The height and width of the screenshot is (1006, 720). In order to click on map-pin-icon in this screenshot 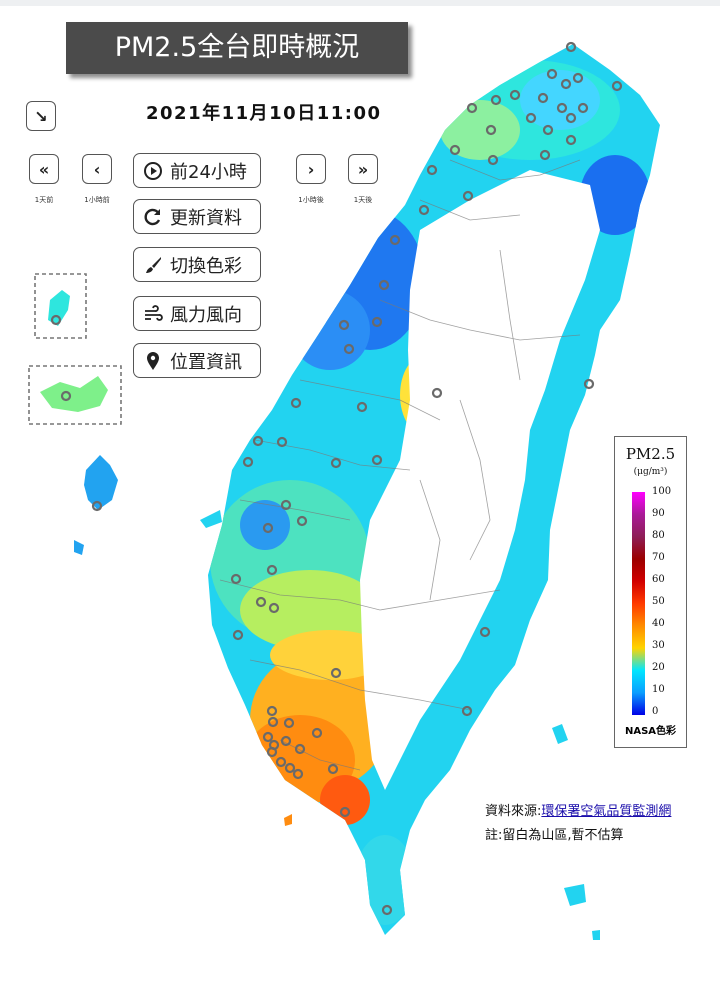, I will do `click(153, 361)`.